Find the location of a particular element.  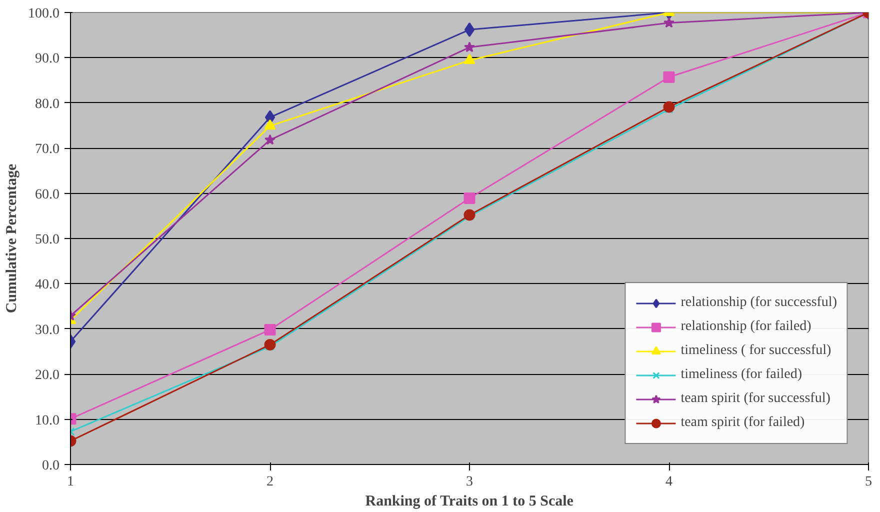

x-axis-title: Ranking of Traits on 1 to 5 Scale is located at coordinates (469, 502).